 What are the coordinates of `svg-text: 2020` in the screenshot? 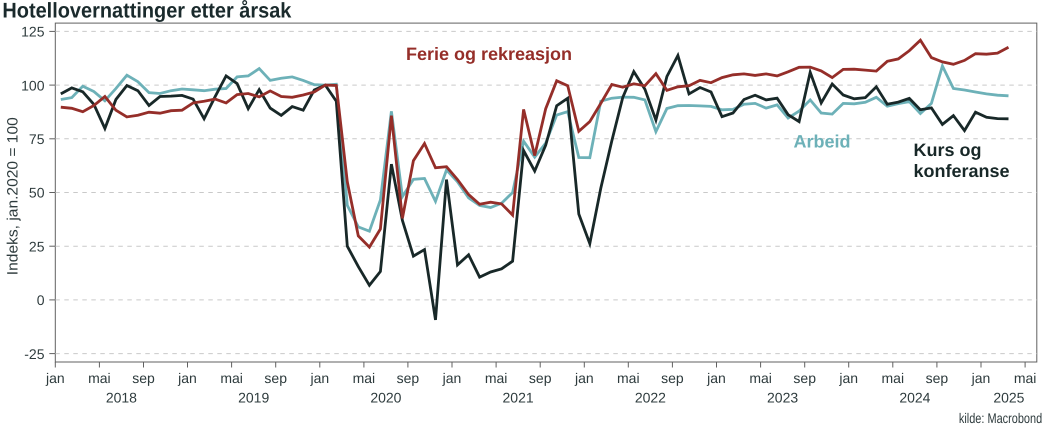 It's located at (385, 398).